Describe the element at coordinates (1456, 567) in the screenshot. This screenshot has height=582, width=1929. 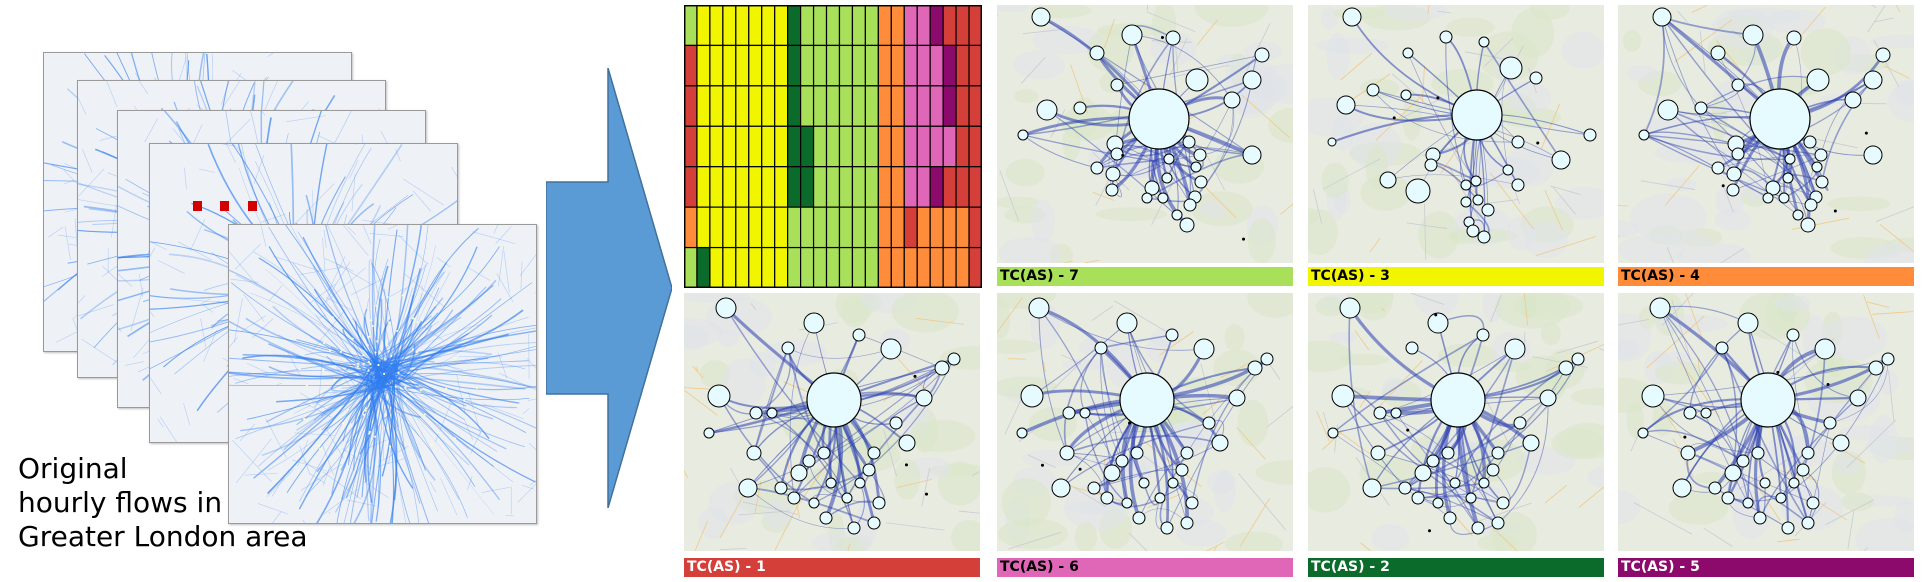
I see `panel-label-tc2: TC(AS) - 2` at that location.